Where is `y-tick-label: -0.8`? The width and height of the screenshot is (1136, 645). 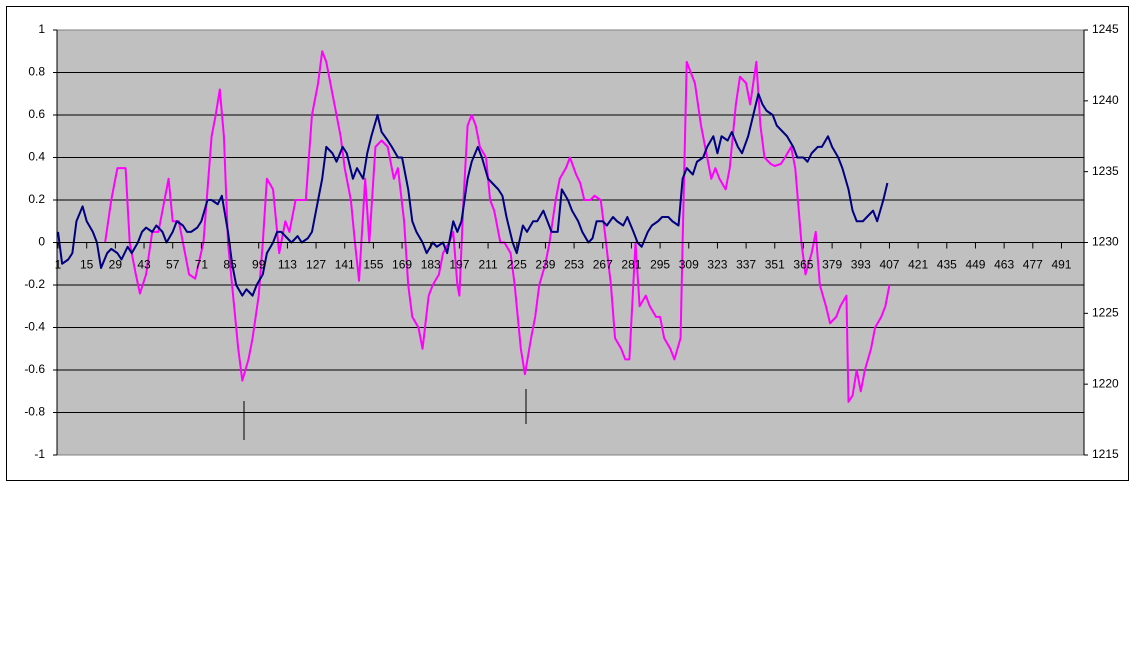 y-tick-label: -0.8 is located at coordinates (34, 412).